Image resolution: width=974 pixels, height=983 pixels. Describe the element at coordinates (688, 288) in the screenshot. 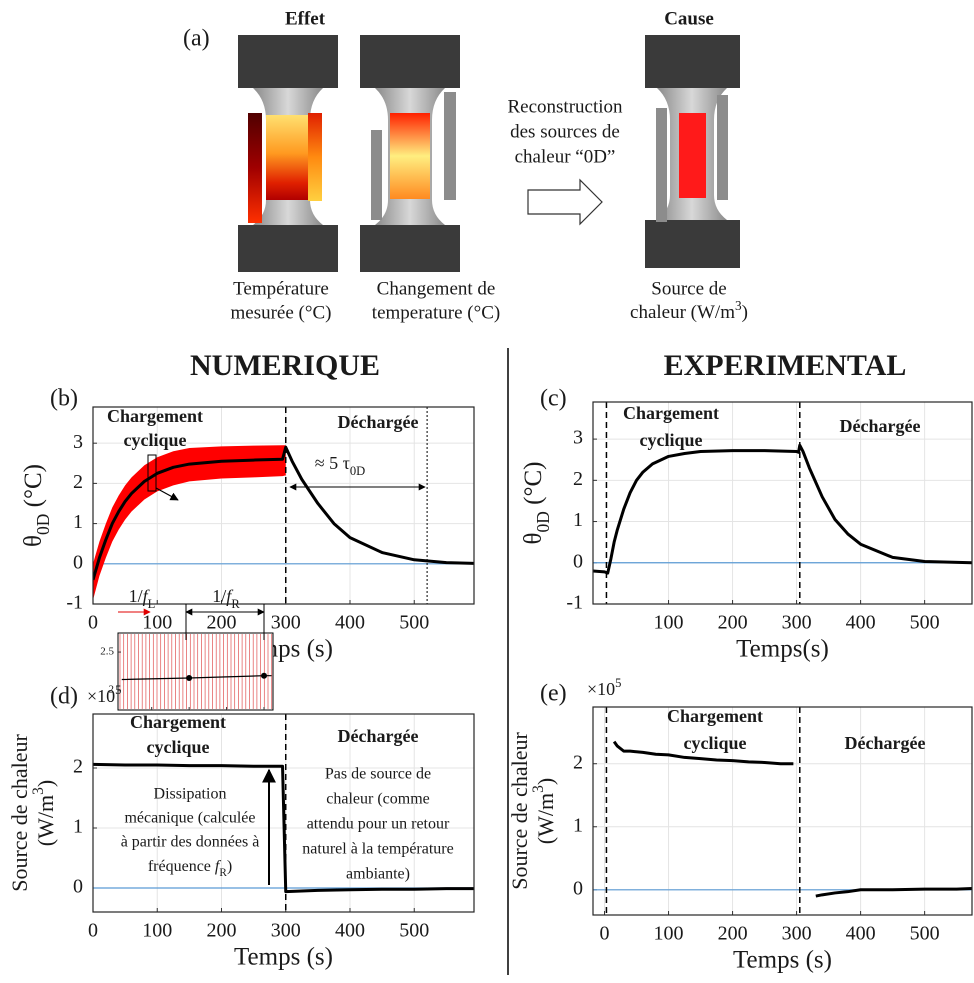

I see `caption: Source de` at that location.